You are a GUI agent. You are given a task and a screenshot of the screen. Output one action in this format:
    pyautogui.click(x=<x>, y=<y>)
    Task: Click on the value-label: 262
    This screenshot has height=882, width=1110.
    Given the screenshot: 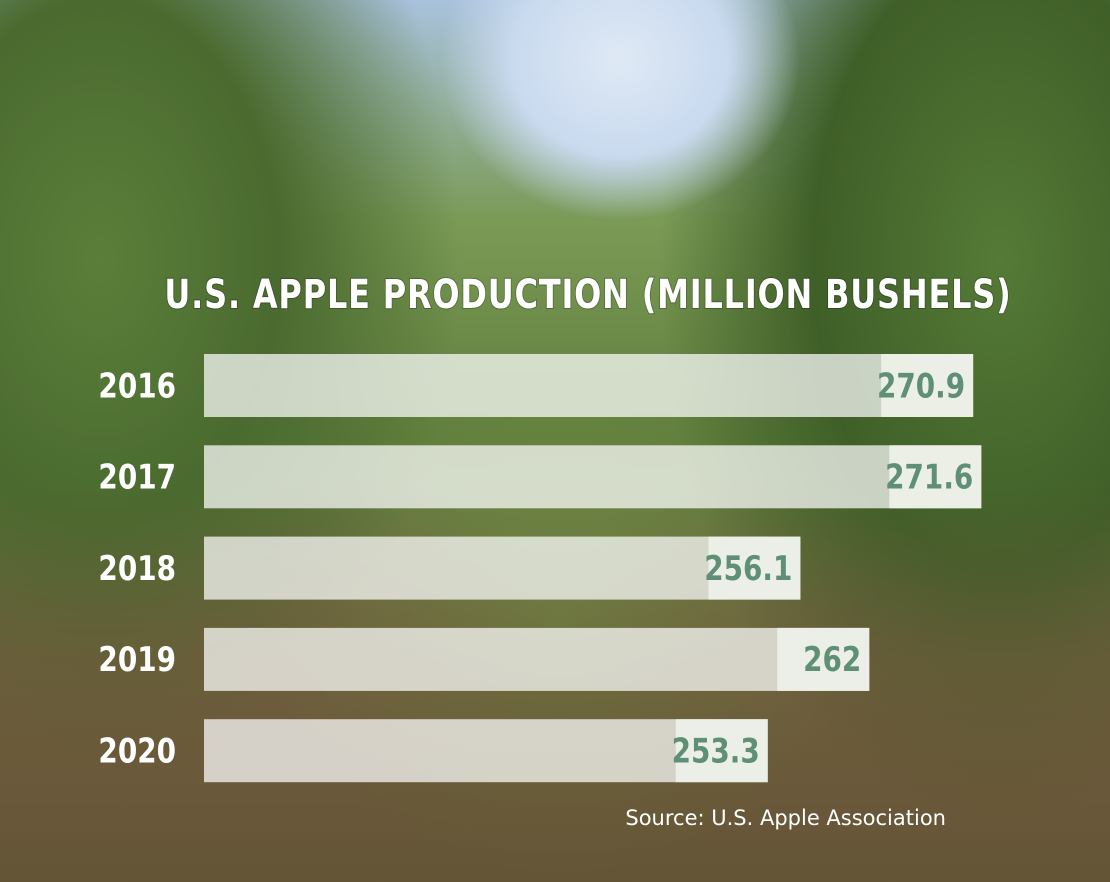 What is the action you would take?
    pyautogui.click(x=832, y=660)
    